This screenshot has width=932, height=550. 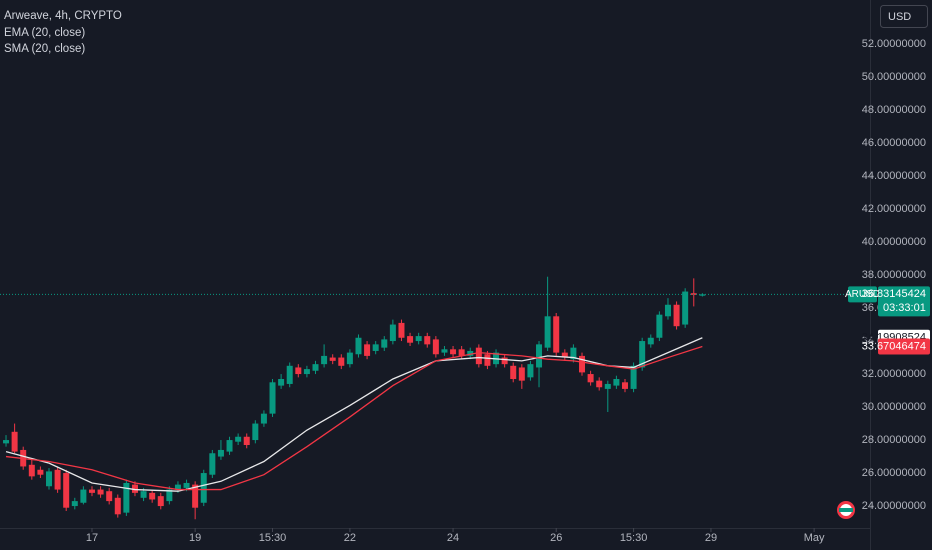 I want to click on y-tick-label: 28.00000000, so click(x=894, y=440).